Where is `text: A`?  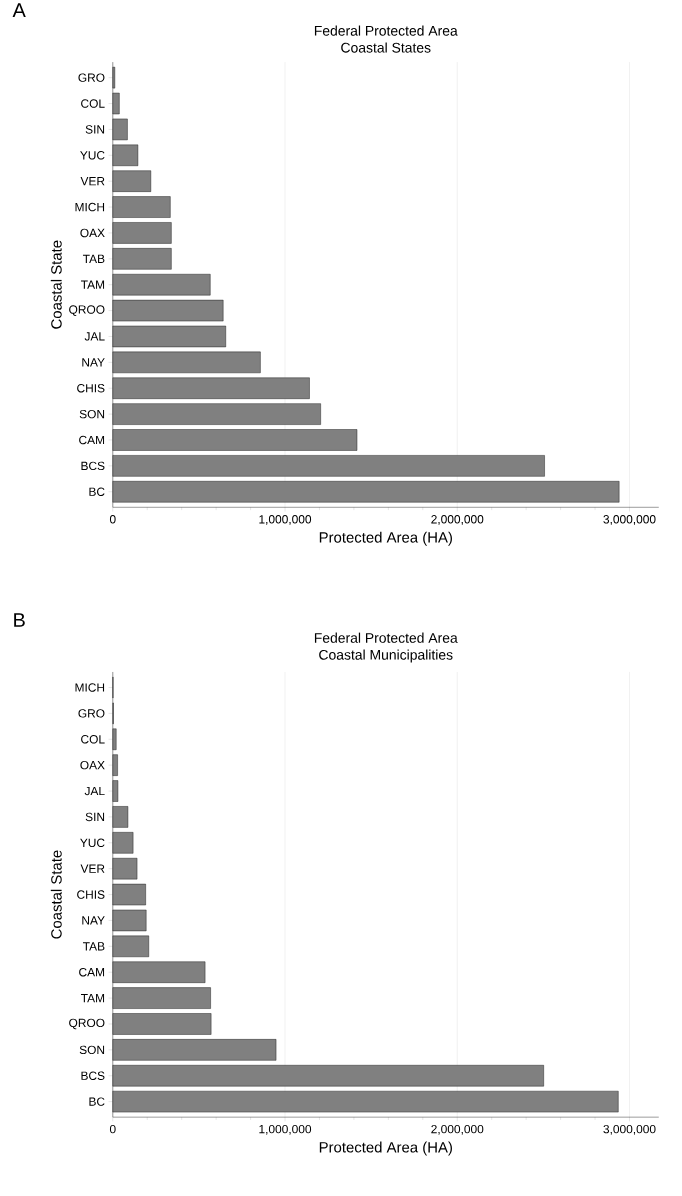 text: A is located at coordinates (19, 10).